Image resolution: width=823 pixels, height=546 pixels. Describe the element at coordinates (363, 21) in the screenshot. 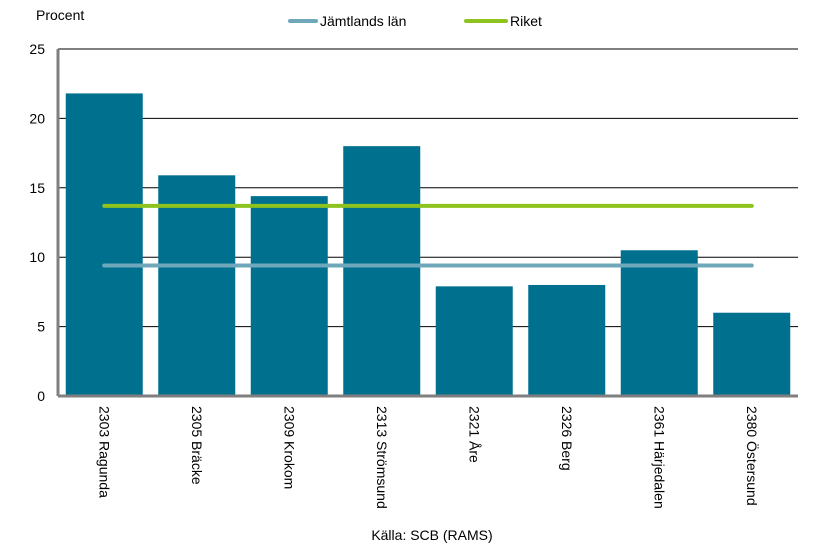

I see `legend-label: Jämtlands län` at that location.